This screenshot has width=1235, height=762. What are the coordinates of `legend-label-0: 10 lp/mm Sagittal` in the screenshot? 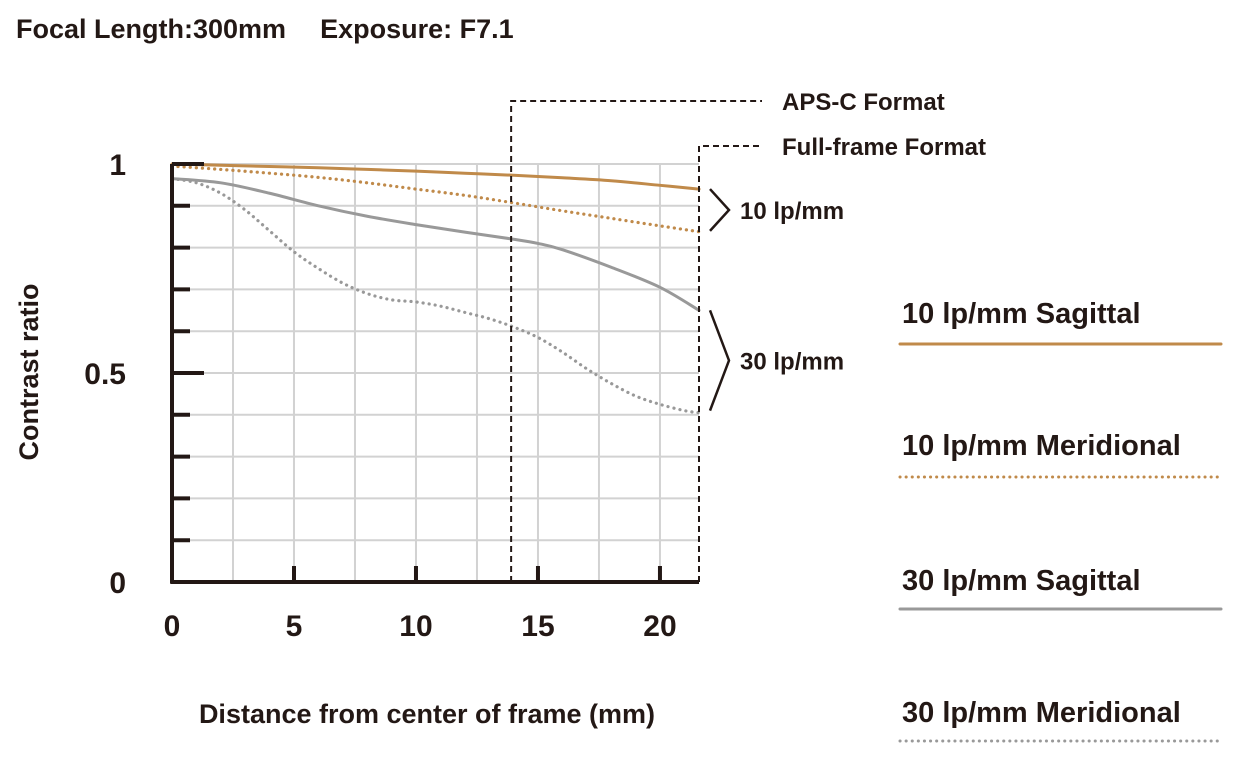 It's located at (1021, 314).